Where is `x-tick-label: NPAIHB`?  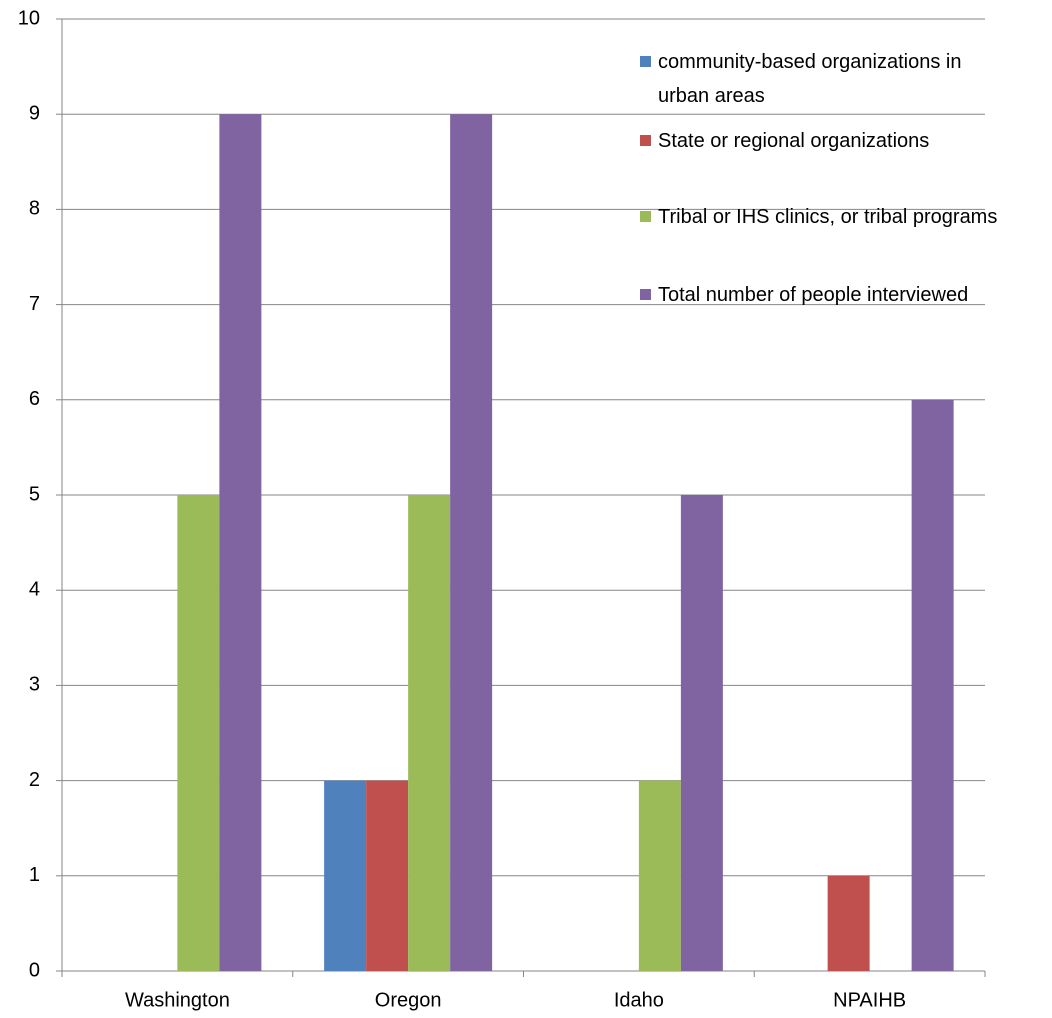
x-tick-label: NPAIHB is located at coordinates (869, 1000).